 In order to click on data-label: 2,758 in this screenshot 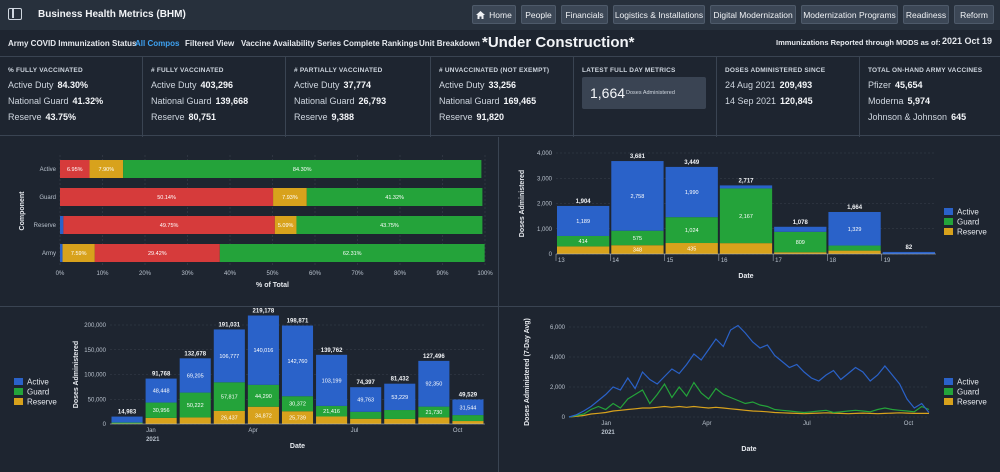, I will do `click(638, 197)`.